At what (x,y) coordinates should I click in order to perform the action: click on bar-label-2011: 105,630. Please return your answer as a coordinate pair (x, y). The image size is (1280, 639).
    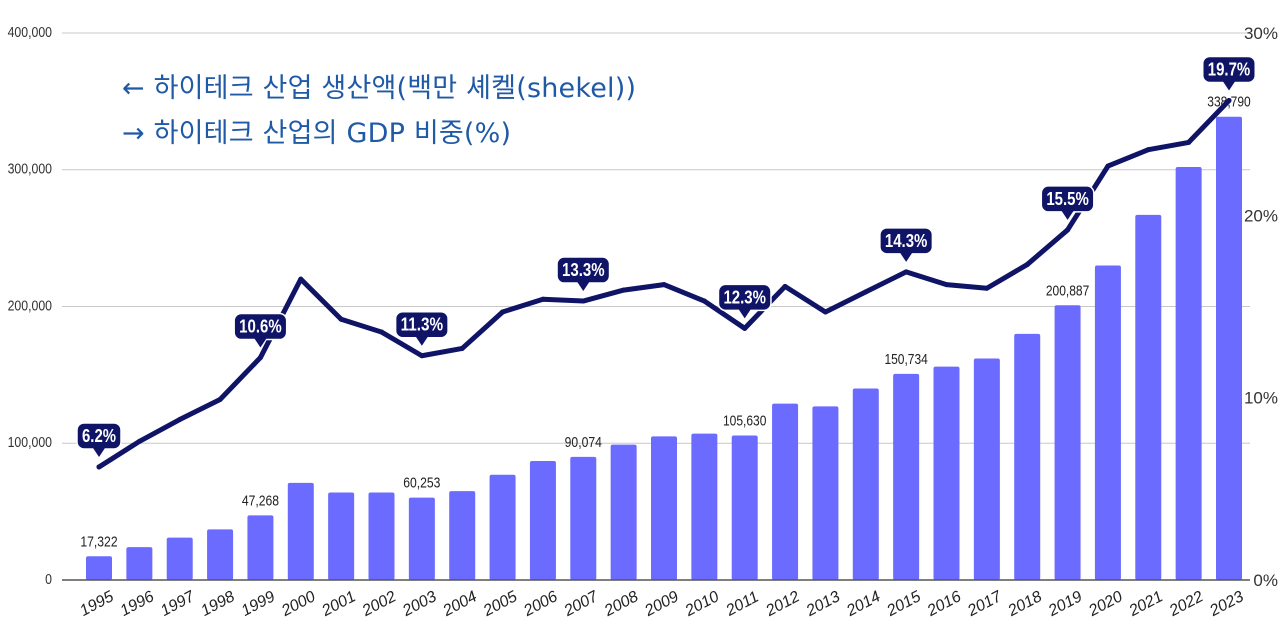
    Looking at the image, I should click on (744, 421).